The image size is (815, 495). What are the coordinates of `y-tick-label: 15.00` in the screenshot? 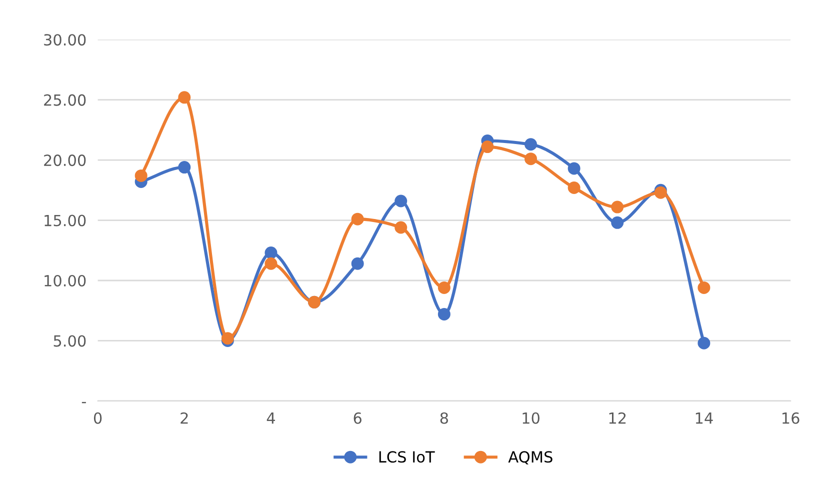 It's located at (65, 220).